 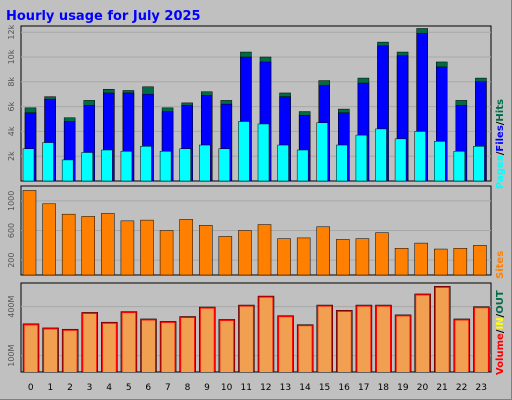 What do you see at coordinates (90, 388) in the screenshot?
I see `x-tick-label: 3` at bounding box center [90, 388].